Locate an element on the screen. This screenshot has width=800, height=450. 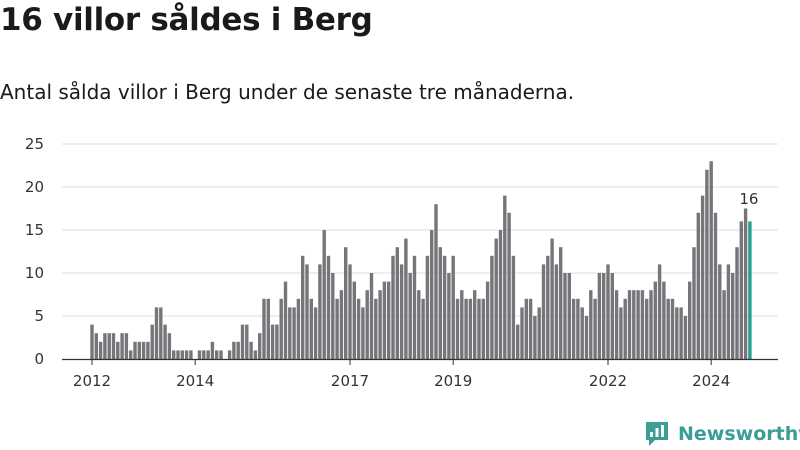
x-tick-label: 2012 is located at coordinates (92, 381).